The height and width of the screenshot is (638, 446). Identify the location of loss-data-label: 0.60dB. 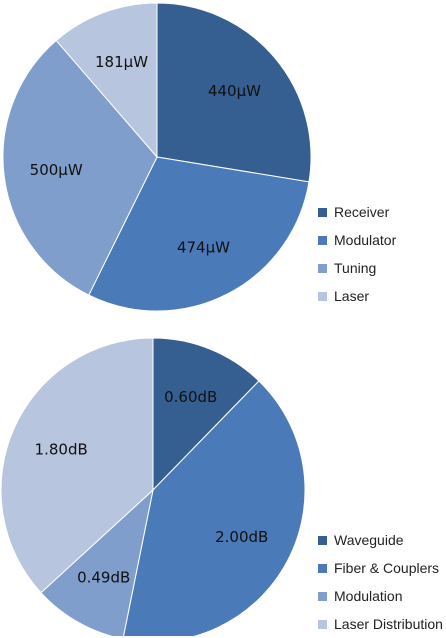
(190, 397).